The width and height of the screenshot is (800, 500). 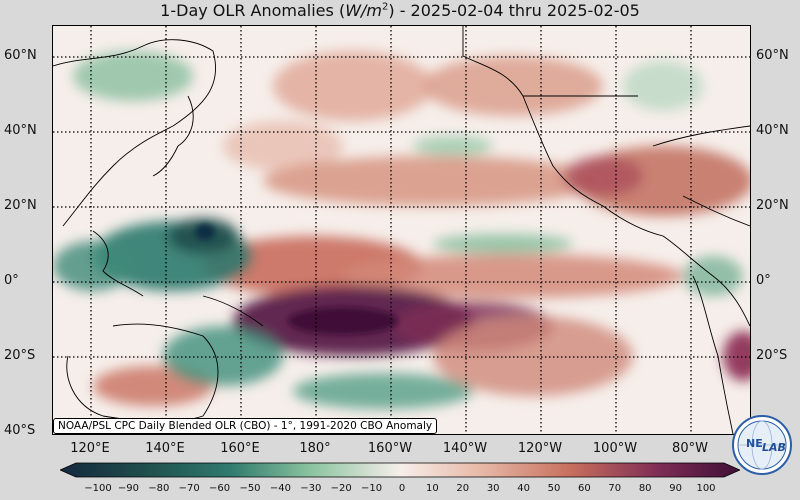 What do you see at coordinates (315, 448) in the screenshot?
I see `lon-label: 180°` at bounding box center [315, 448].